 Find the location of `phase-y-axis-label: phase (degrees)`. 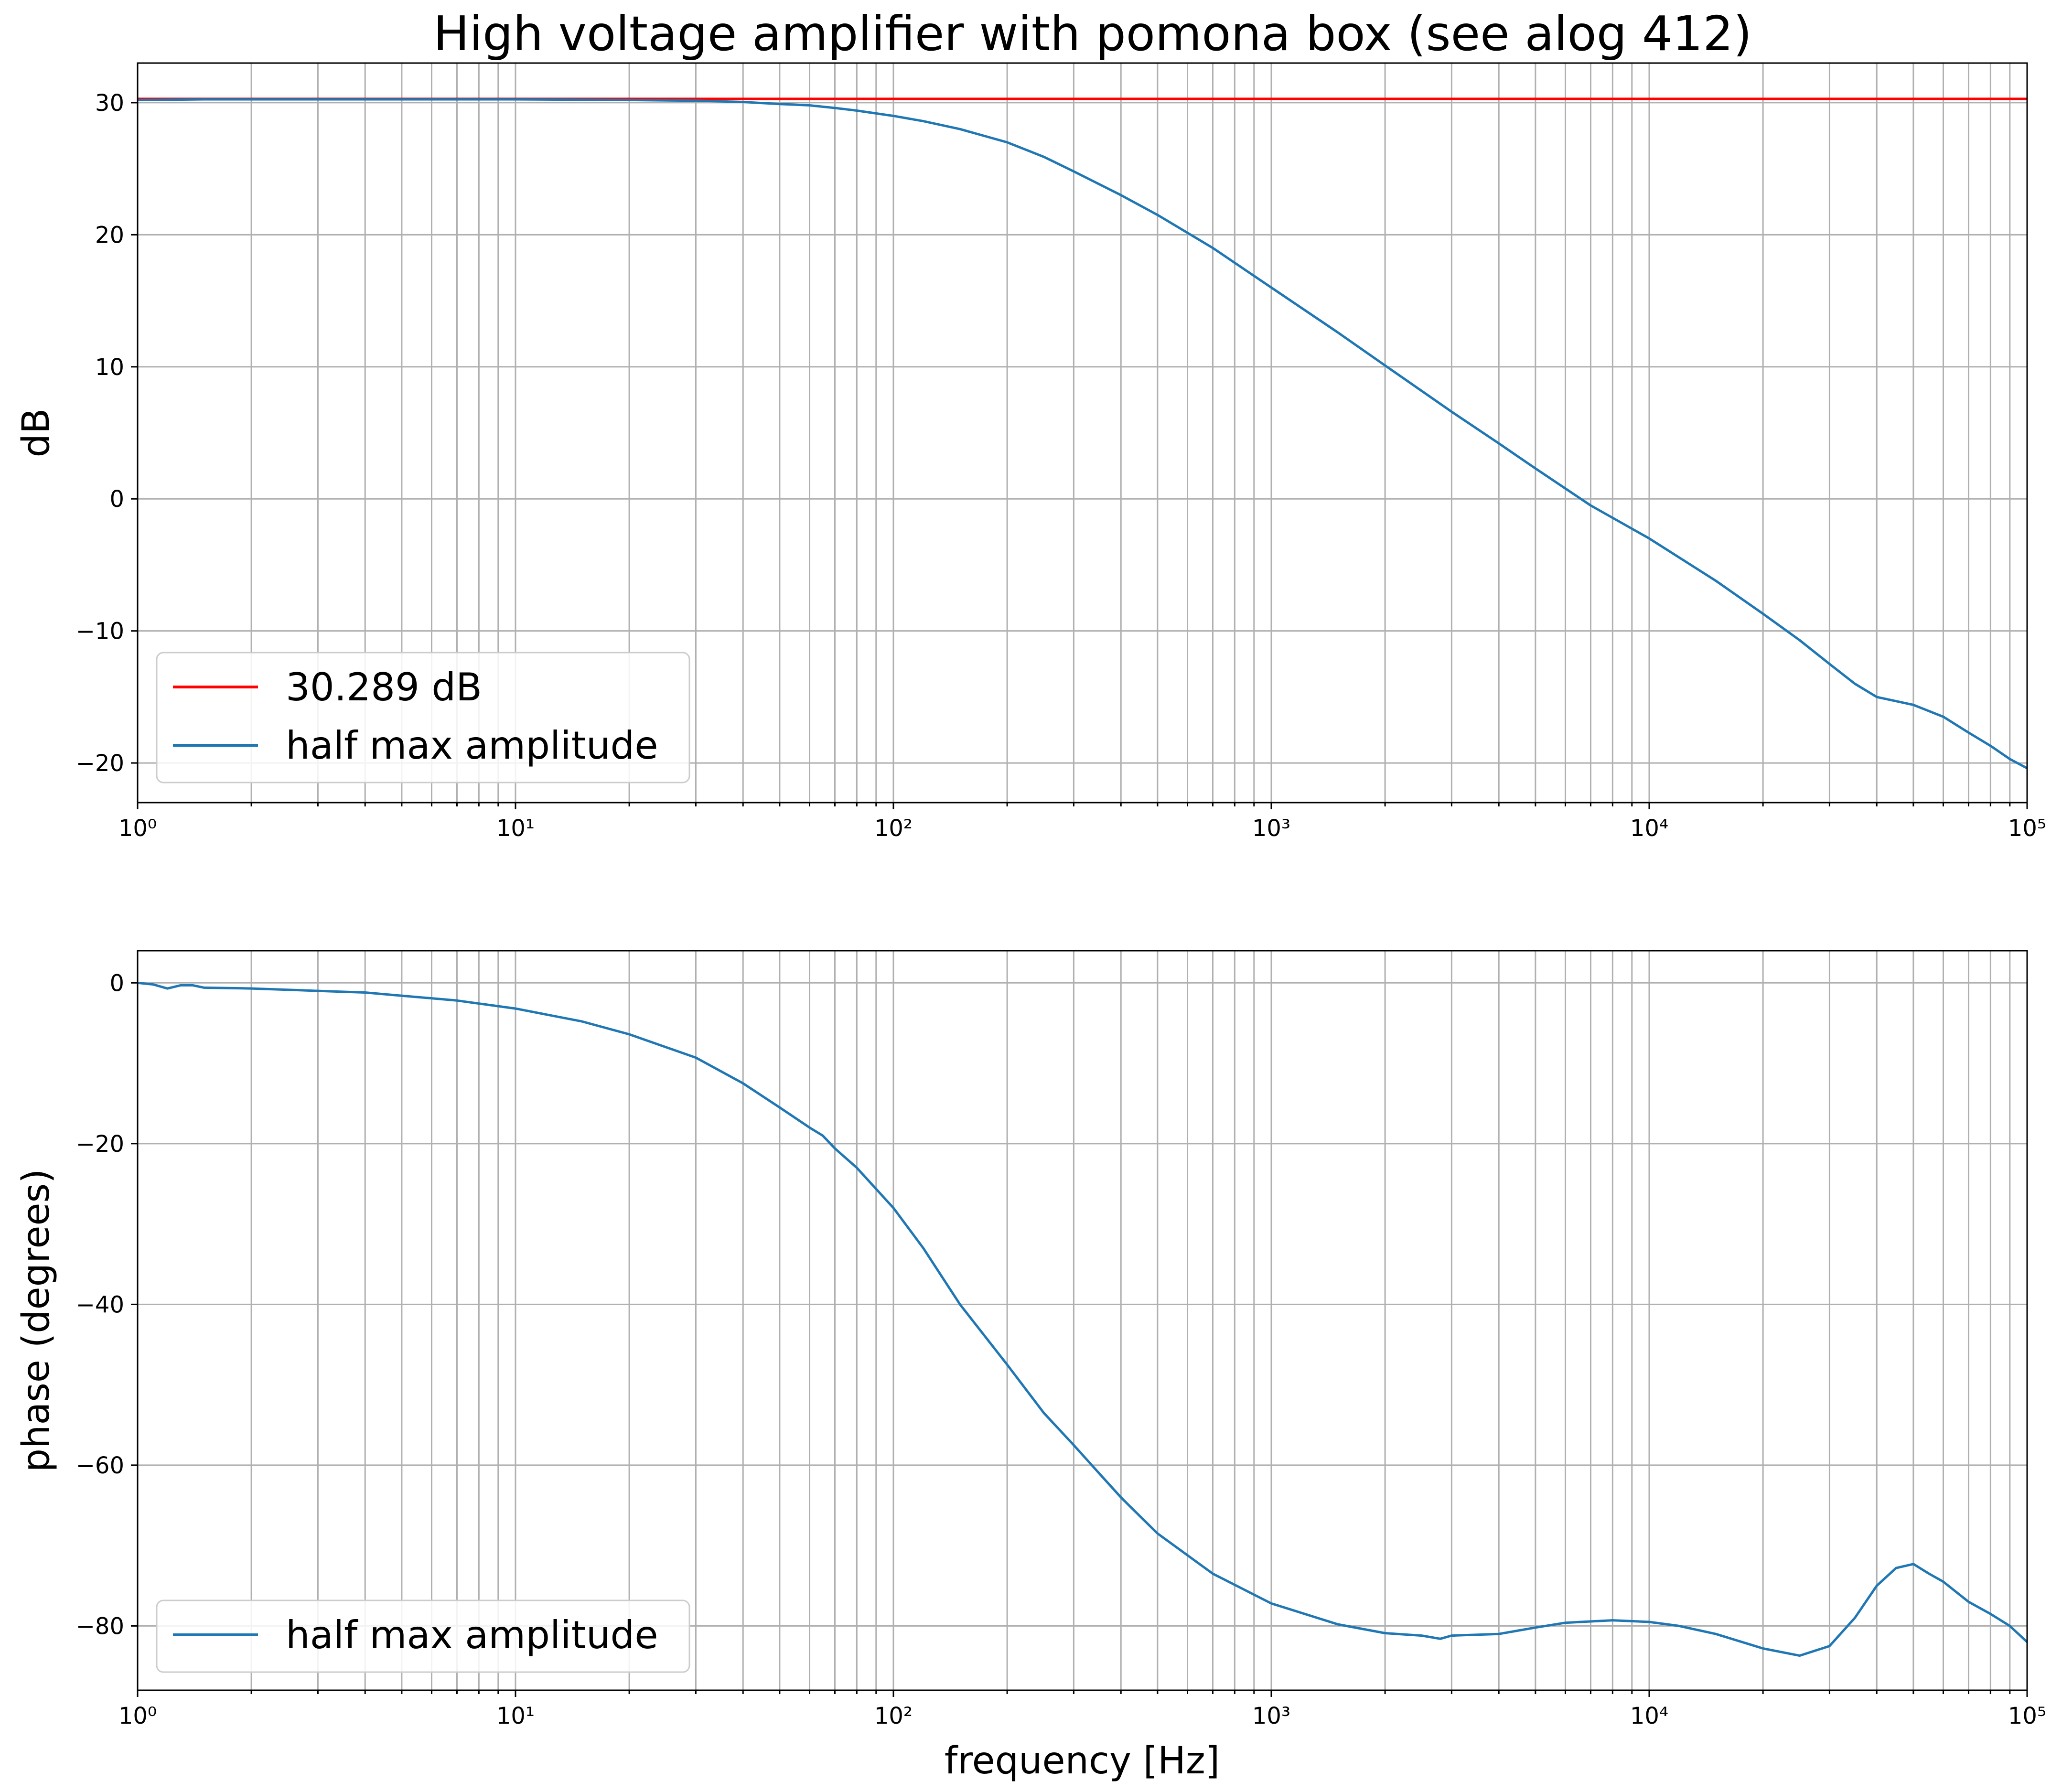

phase-y-axis-label: phase (degrees) is located at coordinates (36, 1320).